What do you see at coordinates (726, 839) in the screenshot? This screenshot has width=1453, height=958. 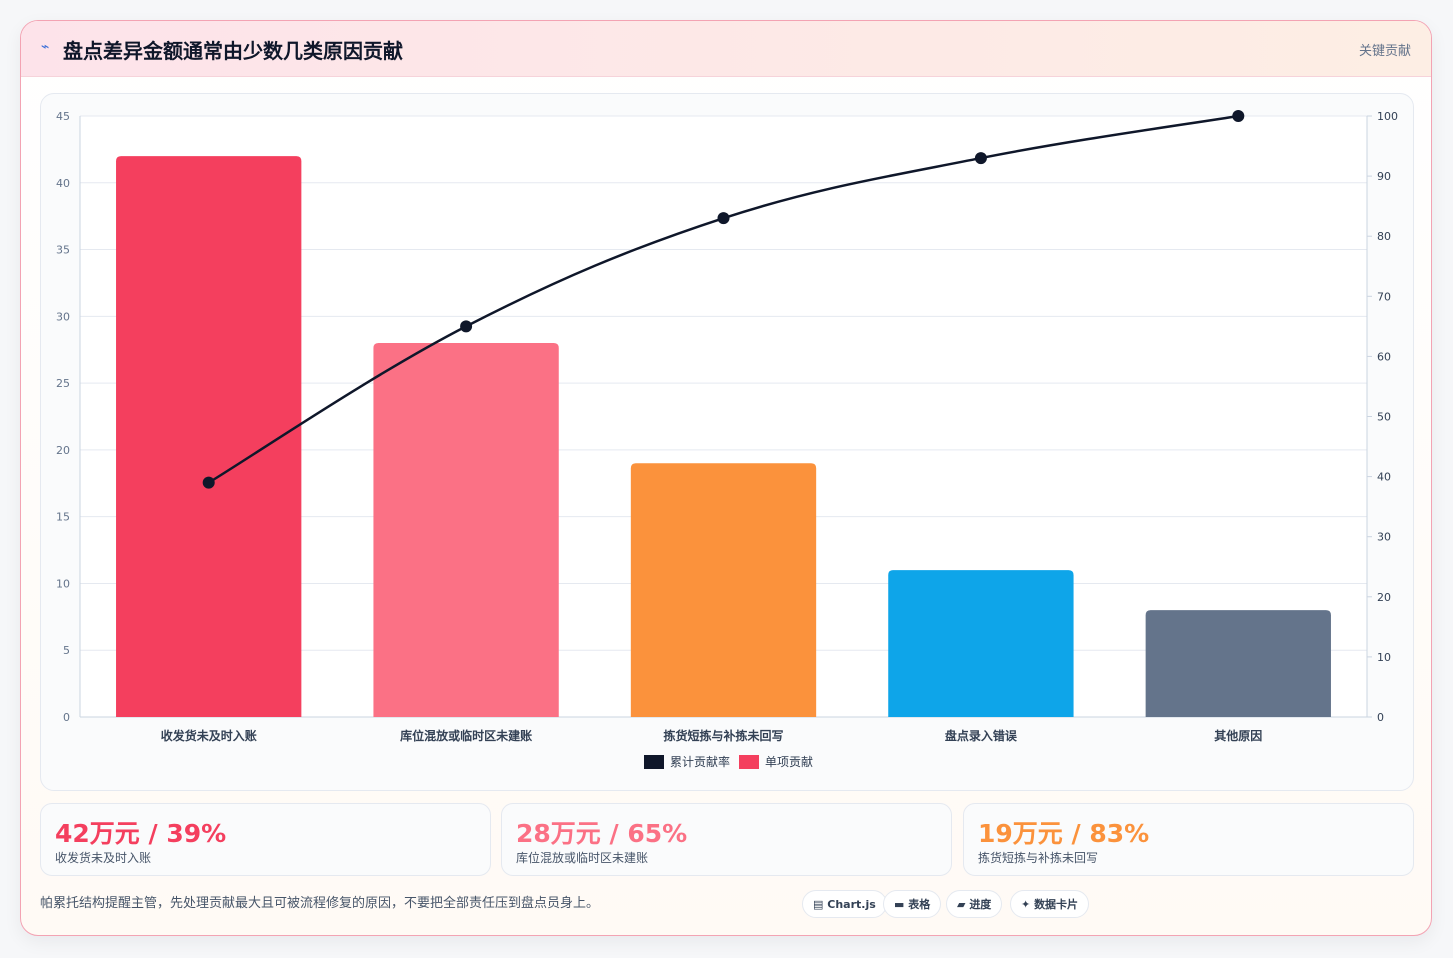 I see `stat-card-2: 28万元 / 65% 库位混放或临时区未建账` at bounding box center [726, 839].